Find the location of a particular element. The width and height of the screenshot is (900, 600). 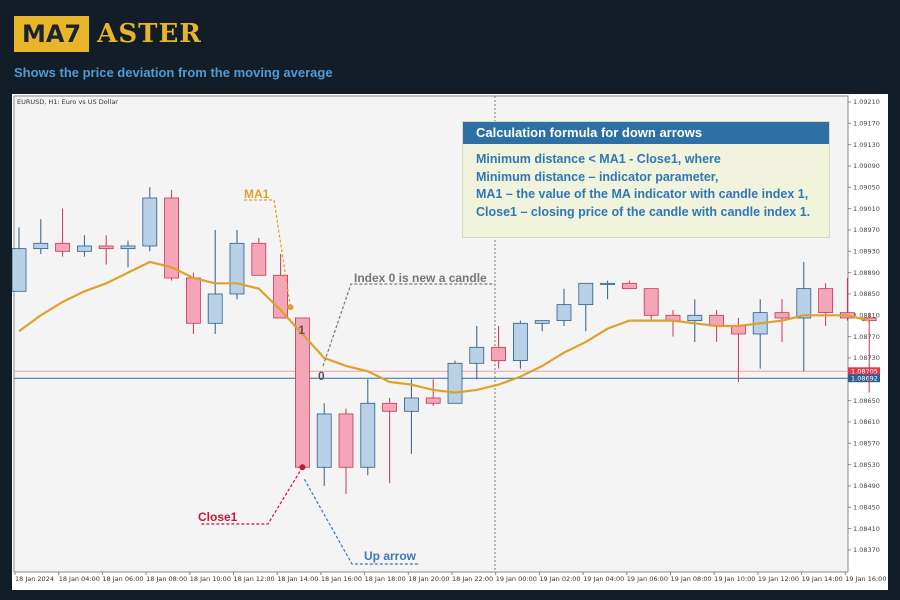

time-tick-label: 19 Jan 00:00 is located at coordinates (516, 579).